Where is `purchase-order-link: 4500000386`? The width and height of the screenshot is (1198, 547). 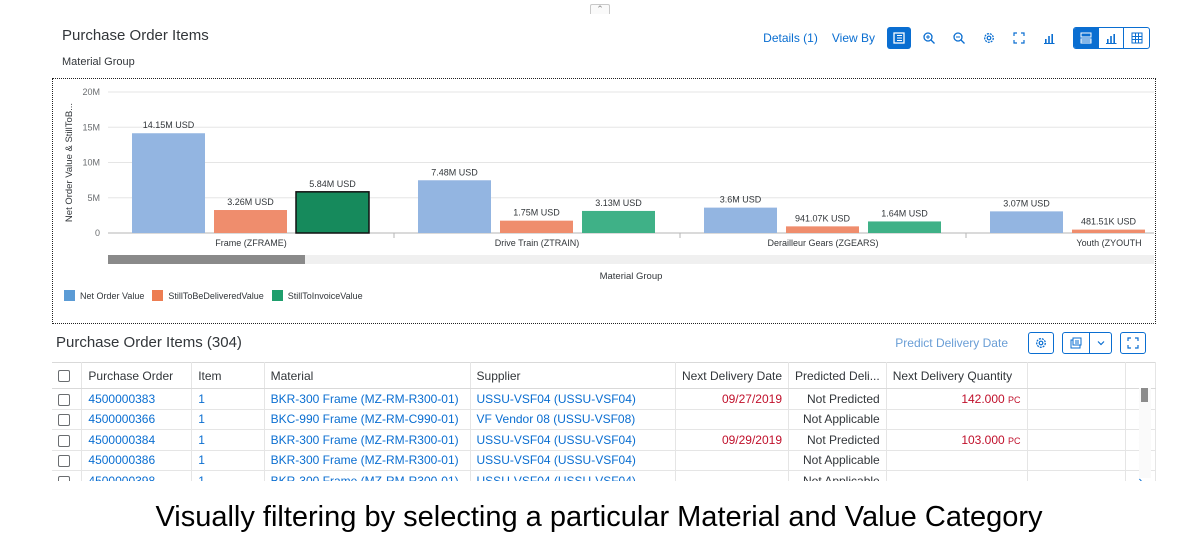 purchase-order-link: 4500000386 is located at coordinates (137, 460).